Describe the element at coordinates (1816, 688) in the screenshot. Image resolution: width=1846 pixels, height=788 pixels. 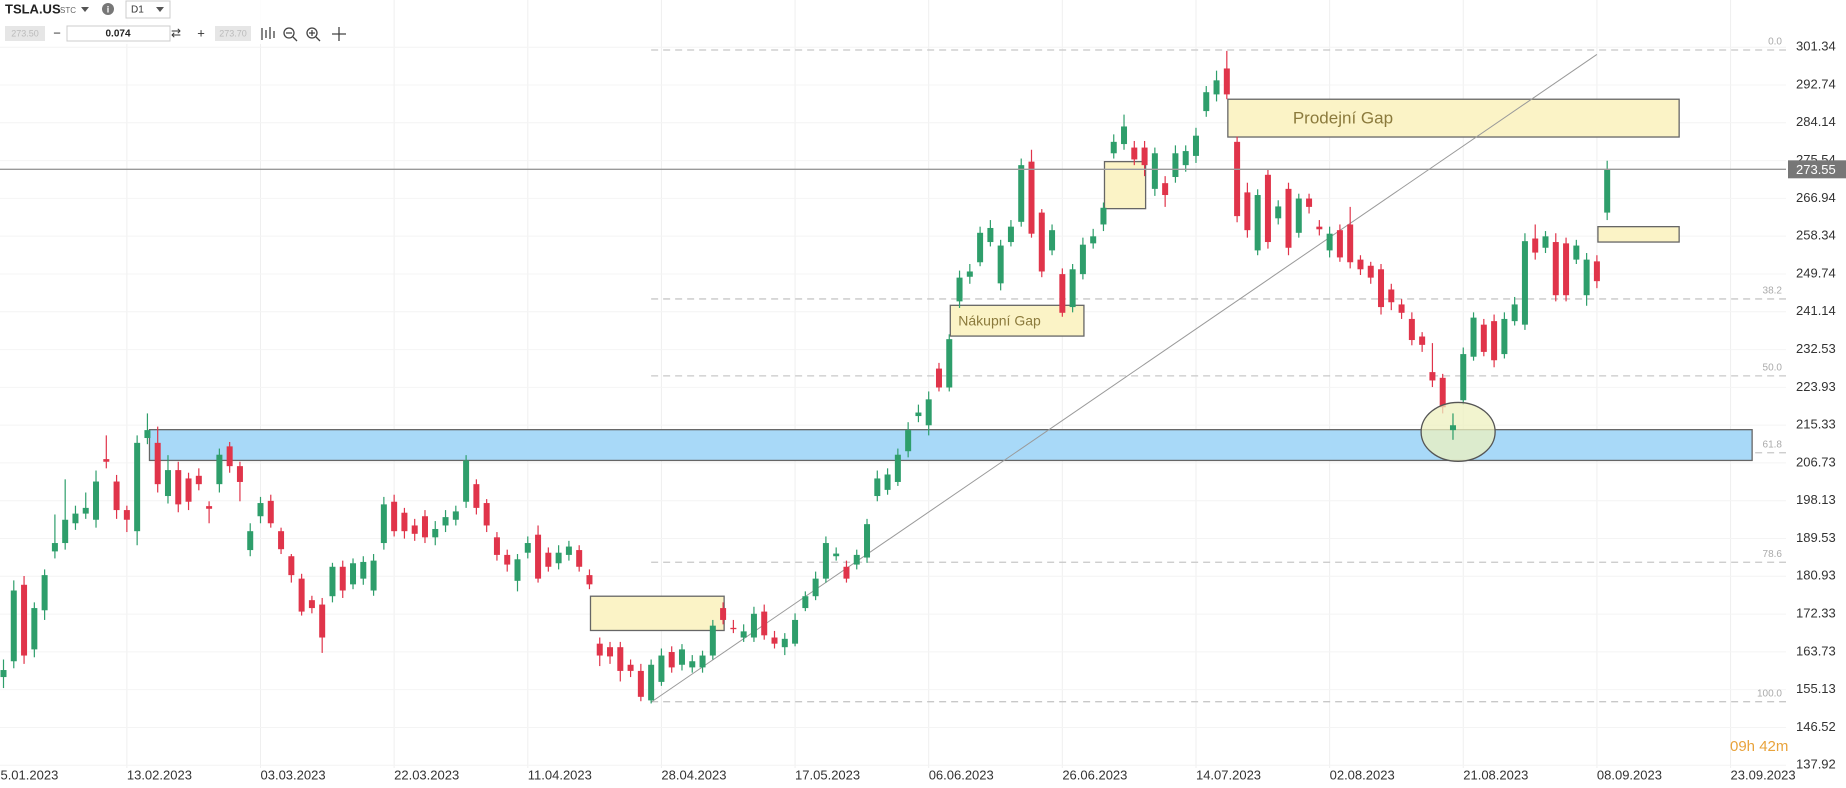
I see `y-tick-label: 155.13` at that location.